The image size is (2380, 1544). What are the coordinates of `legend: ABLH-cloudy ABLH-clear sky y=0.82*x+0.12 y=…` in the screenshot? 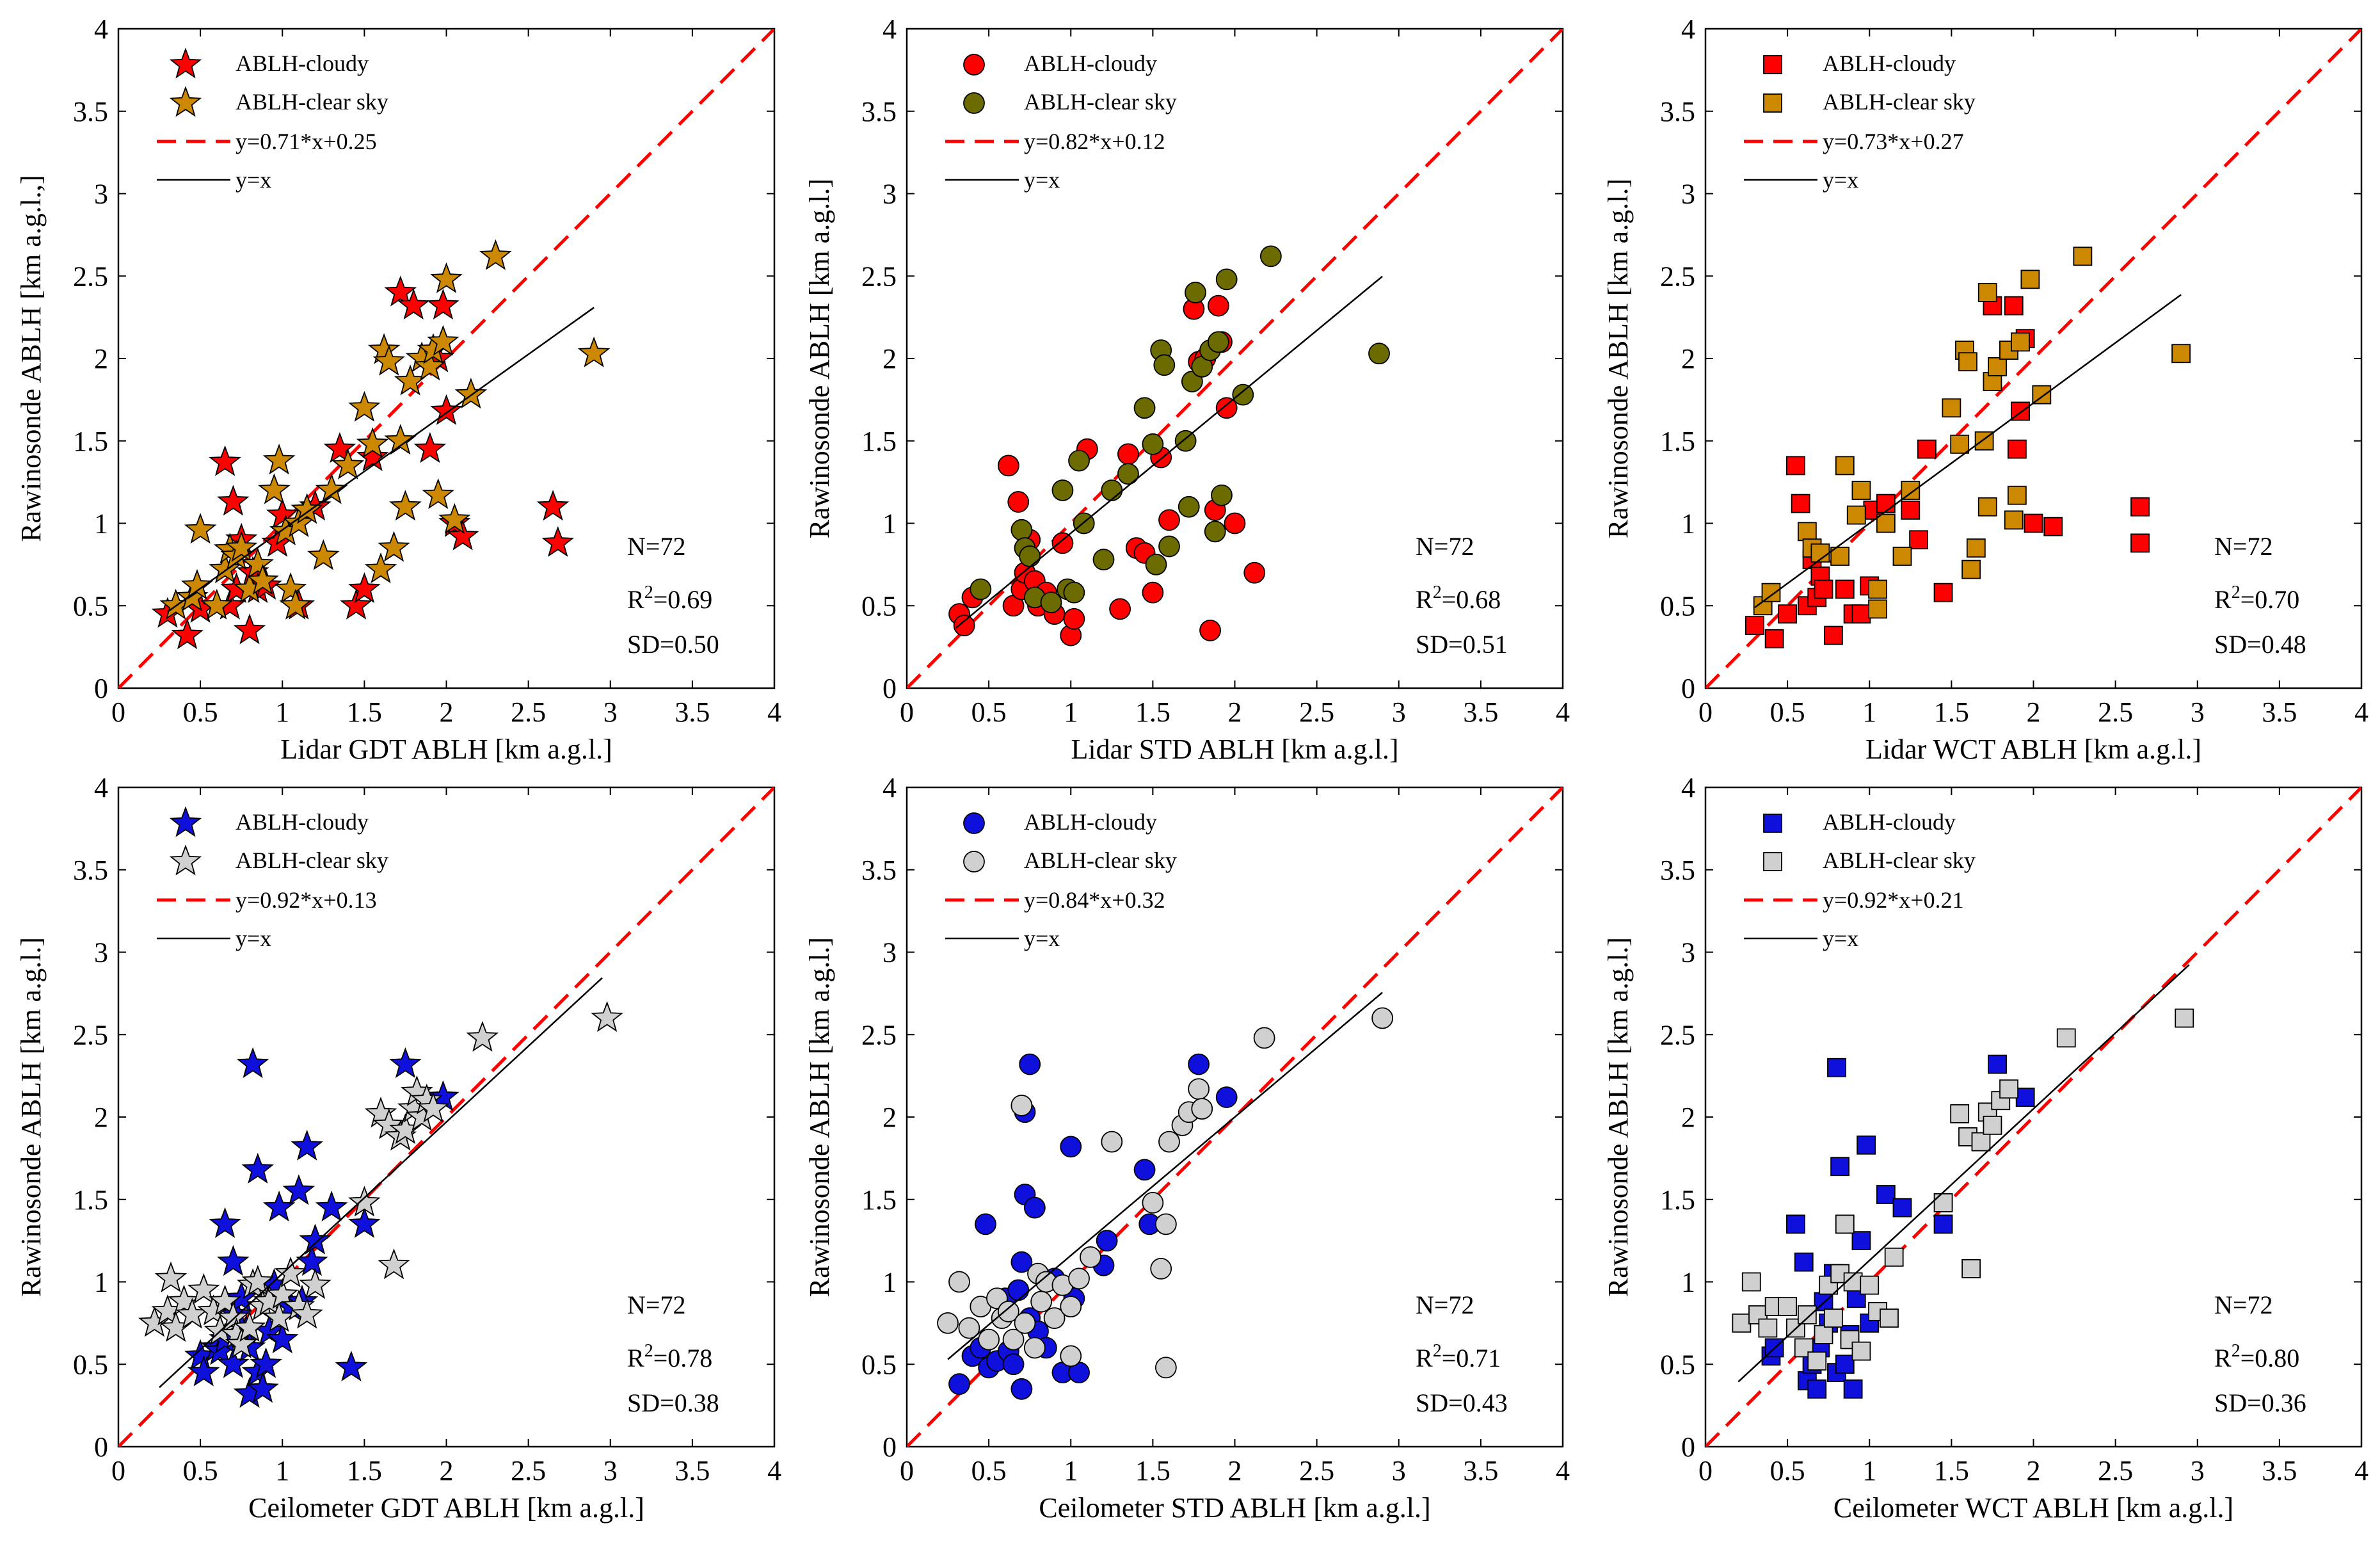 It's located at (1061, 122).